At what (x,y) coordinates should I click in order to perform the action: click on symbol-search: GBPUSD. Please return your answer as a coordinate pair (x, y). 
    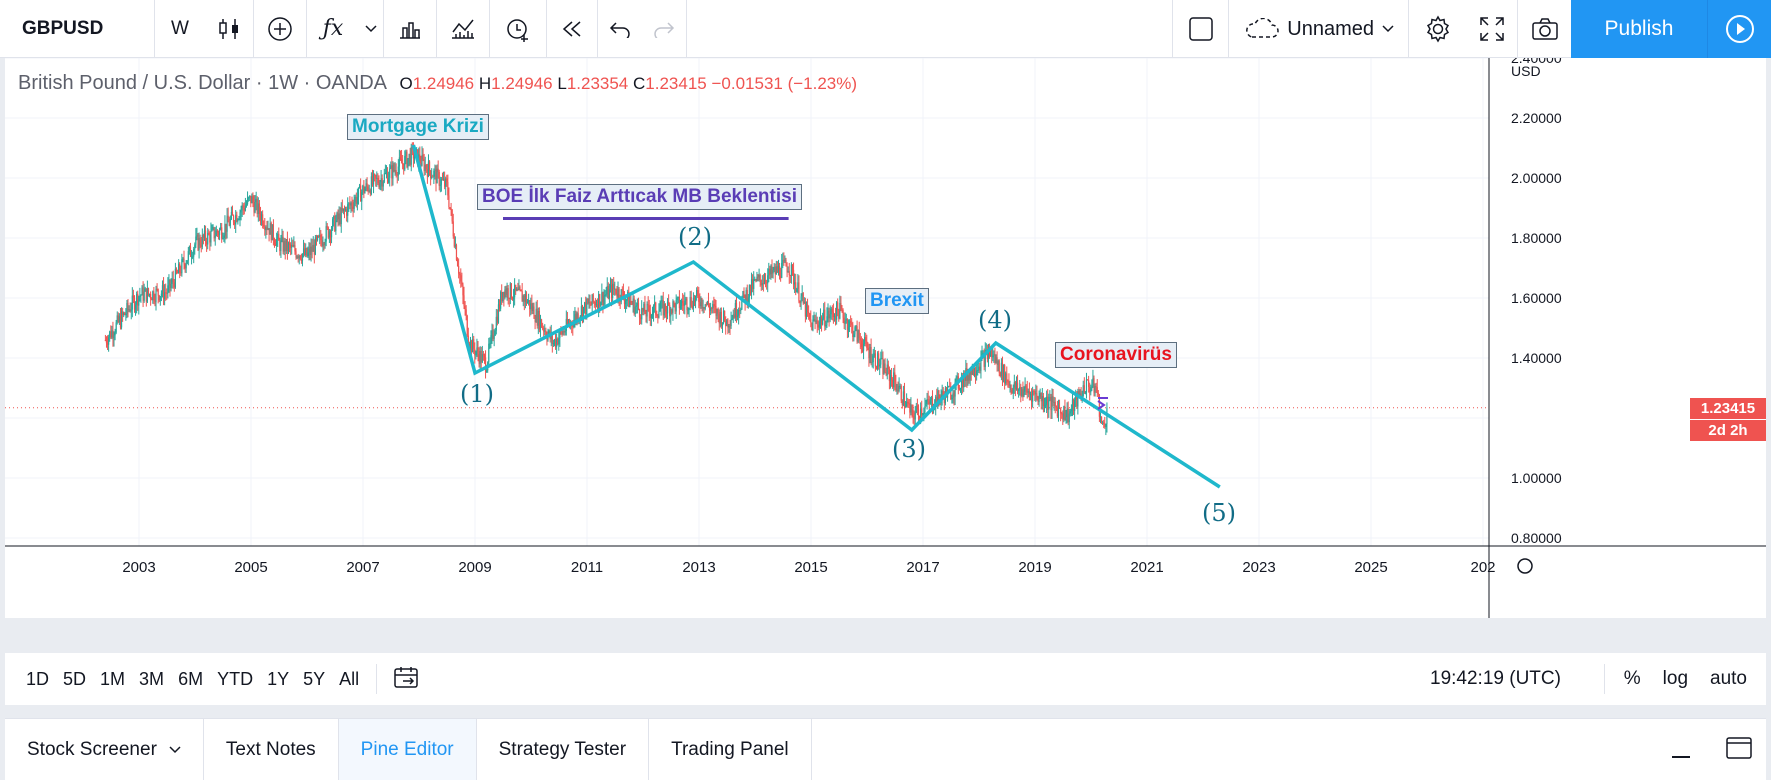
    Looking at the image, I should click on (77, 29).